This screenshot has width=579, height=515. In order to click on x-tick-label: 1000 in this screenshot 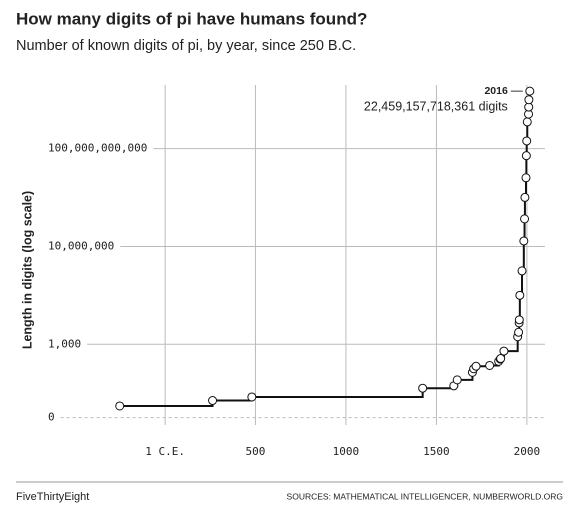, I will do `click(346, 451)`.